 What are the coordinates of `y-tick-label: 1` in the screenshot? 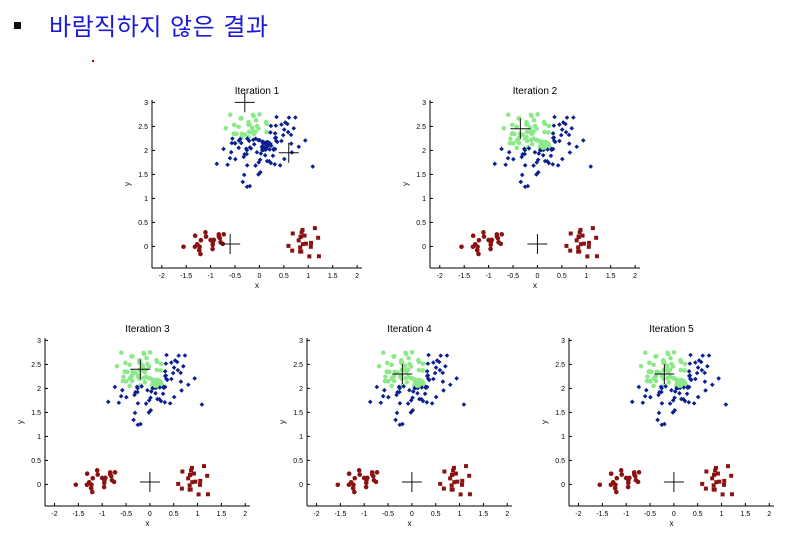 It's located at (563, 437).